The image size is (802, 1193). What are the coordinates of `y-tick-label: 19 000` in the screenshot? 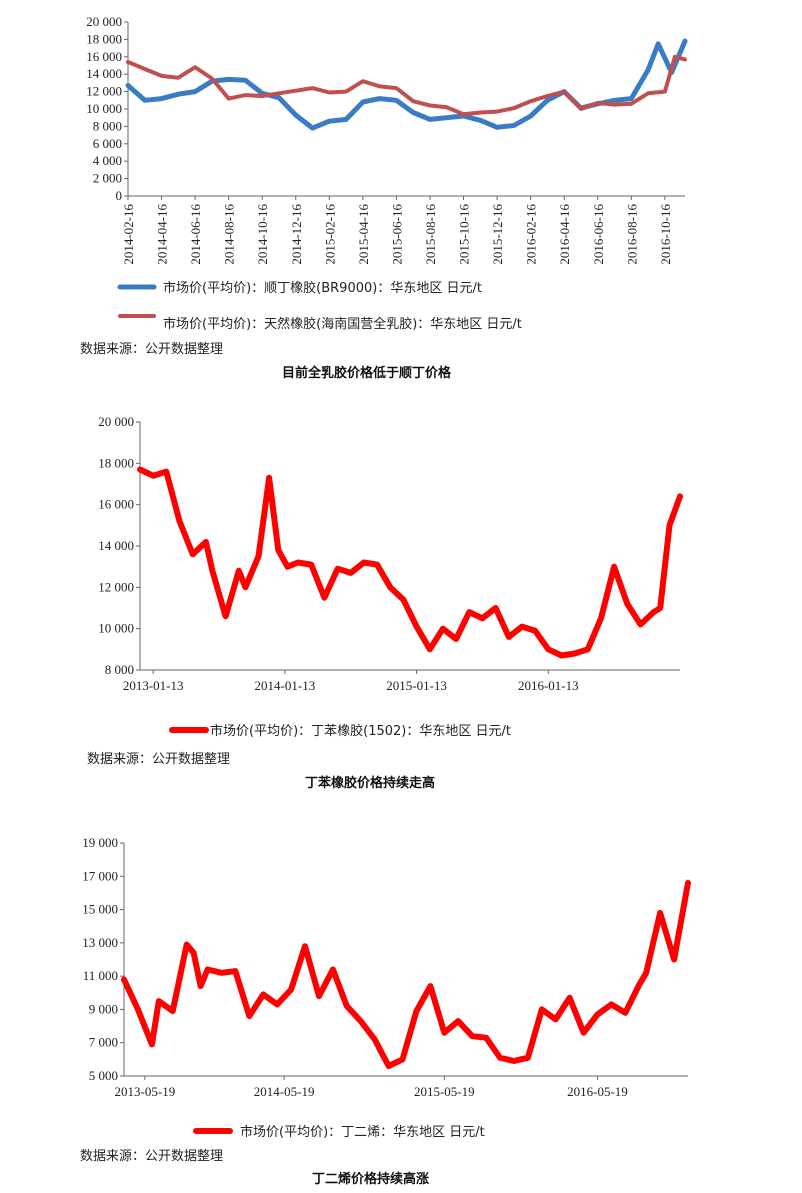 It's located at (100, 842).